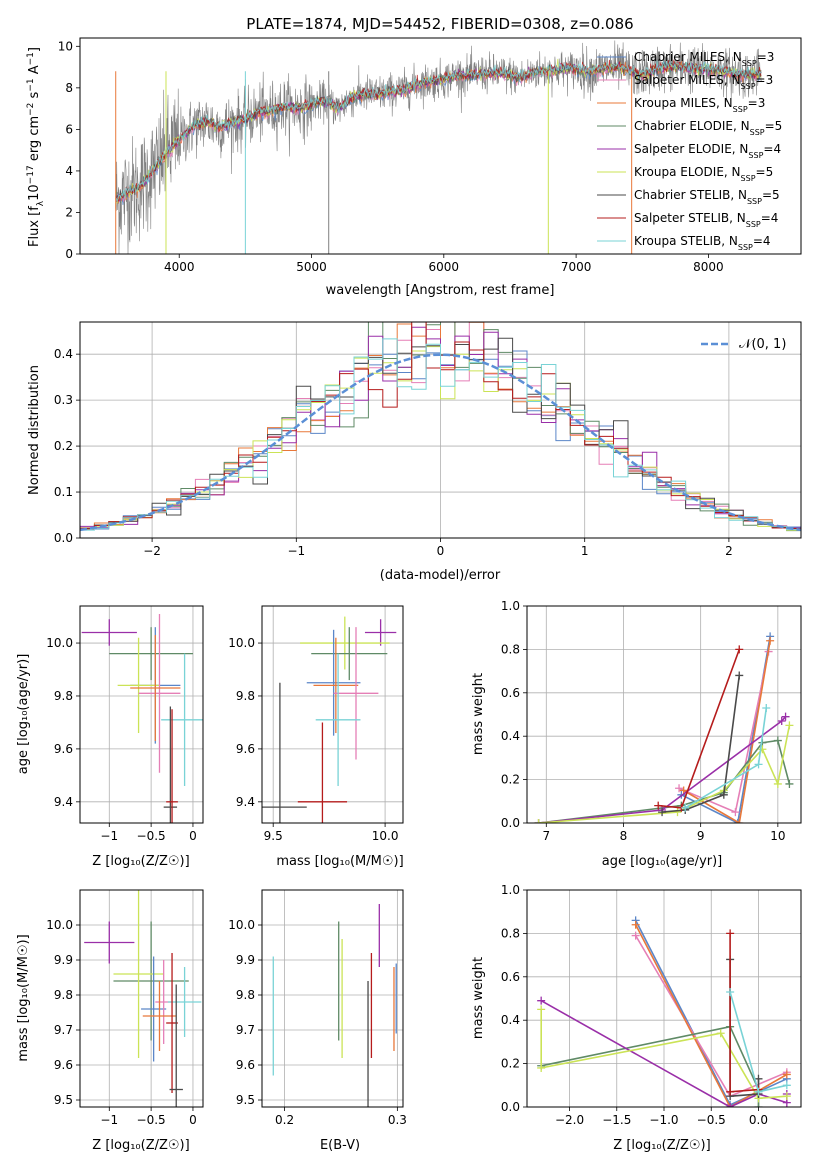  What do you see at coordinates (339, 861) in the screenshot?
I see `agem-xlabel: mass [log₁₀(M/M☉)]` at bounding box center [339, 861].